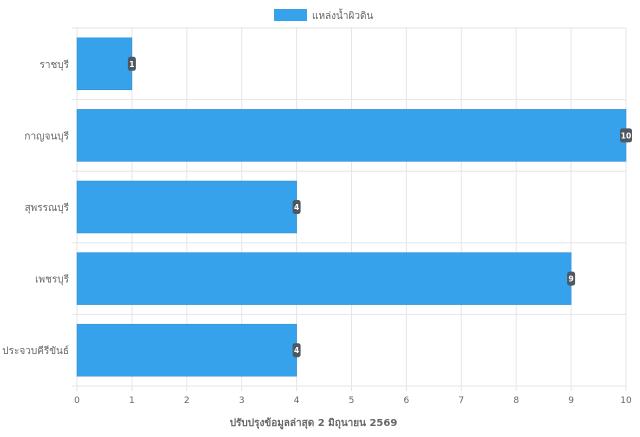 This screenshot has width=640, height=437. Describe the element at coordinates (47, 208) in the screenshot. I see `y-category-label: สุพรรณบุรี` at that location.